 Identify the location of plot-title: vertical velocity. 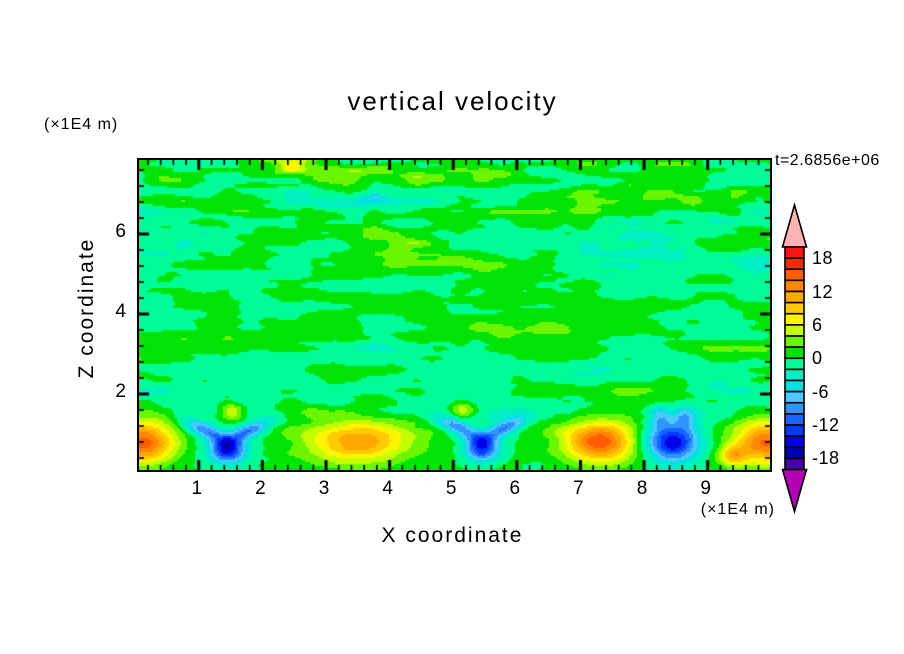
(452, 101).